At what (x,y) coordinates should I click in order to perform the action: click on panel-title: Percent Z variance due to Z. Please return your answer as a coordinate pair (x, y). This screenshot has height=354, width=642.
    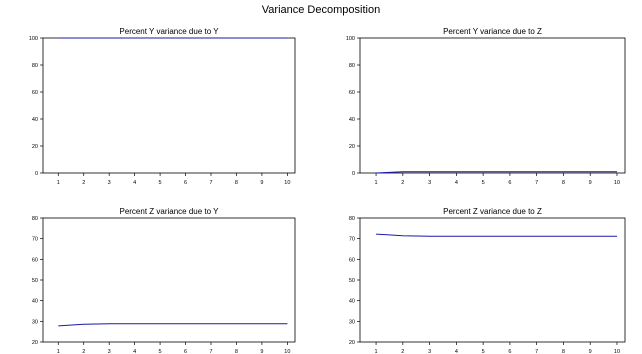
    Looking at the image, I should click on (492, 211).